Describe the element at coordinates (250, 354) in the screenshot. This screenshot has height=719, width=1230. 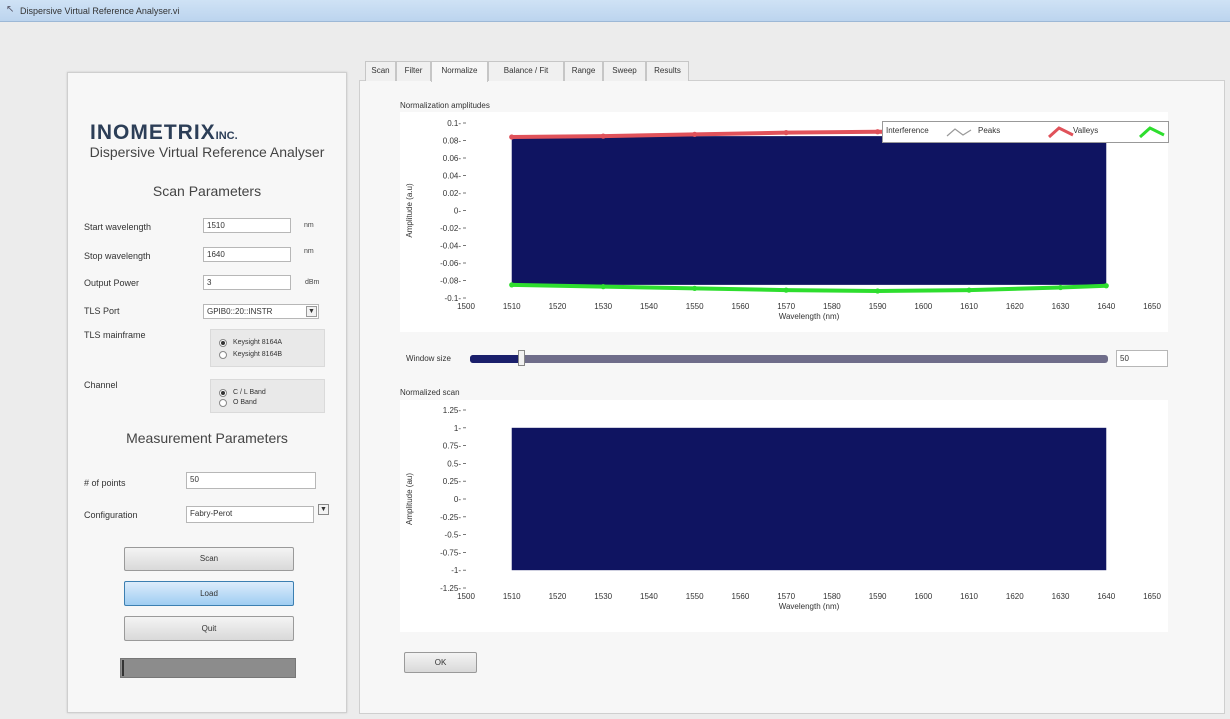
I see `radio-option-8164b: Keysight 8164B` at that location.